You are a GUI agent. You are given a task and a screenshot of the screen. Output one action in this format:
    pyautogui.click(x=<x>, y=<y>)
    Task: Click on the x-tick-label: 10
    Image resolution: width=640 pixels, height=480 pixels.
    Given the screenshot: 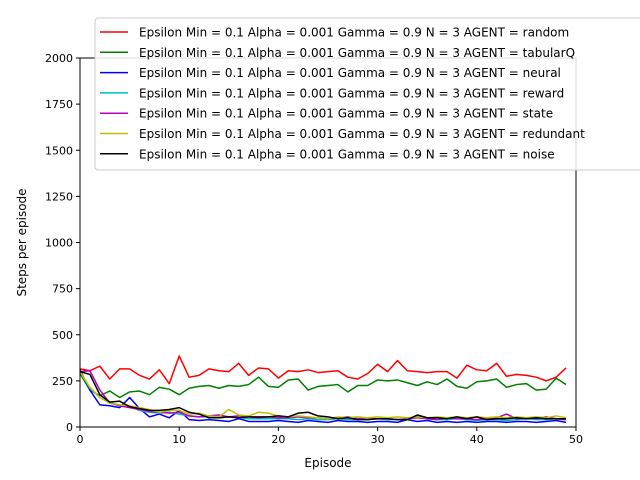 What is the action you would take?
    pyautogui.click(x=179, y=439)
    